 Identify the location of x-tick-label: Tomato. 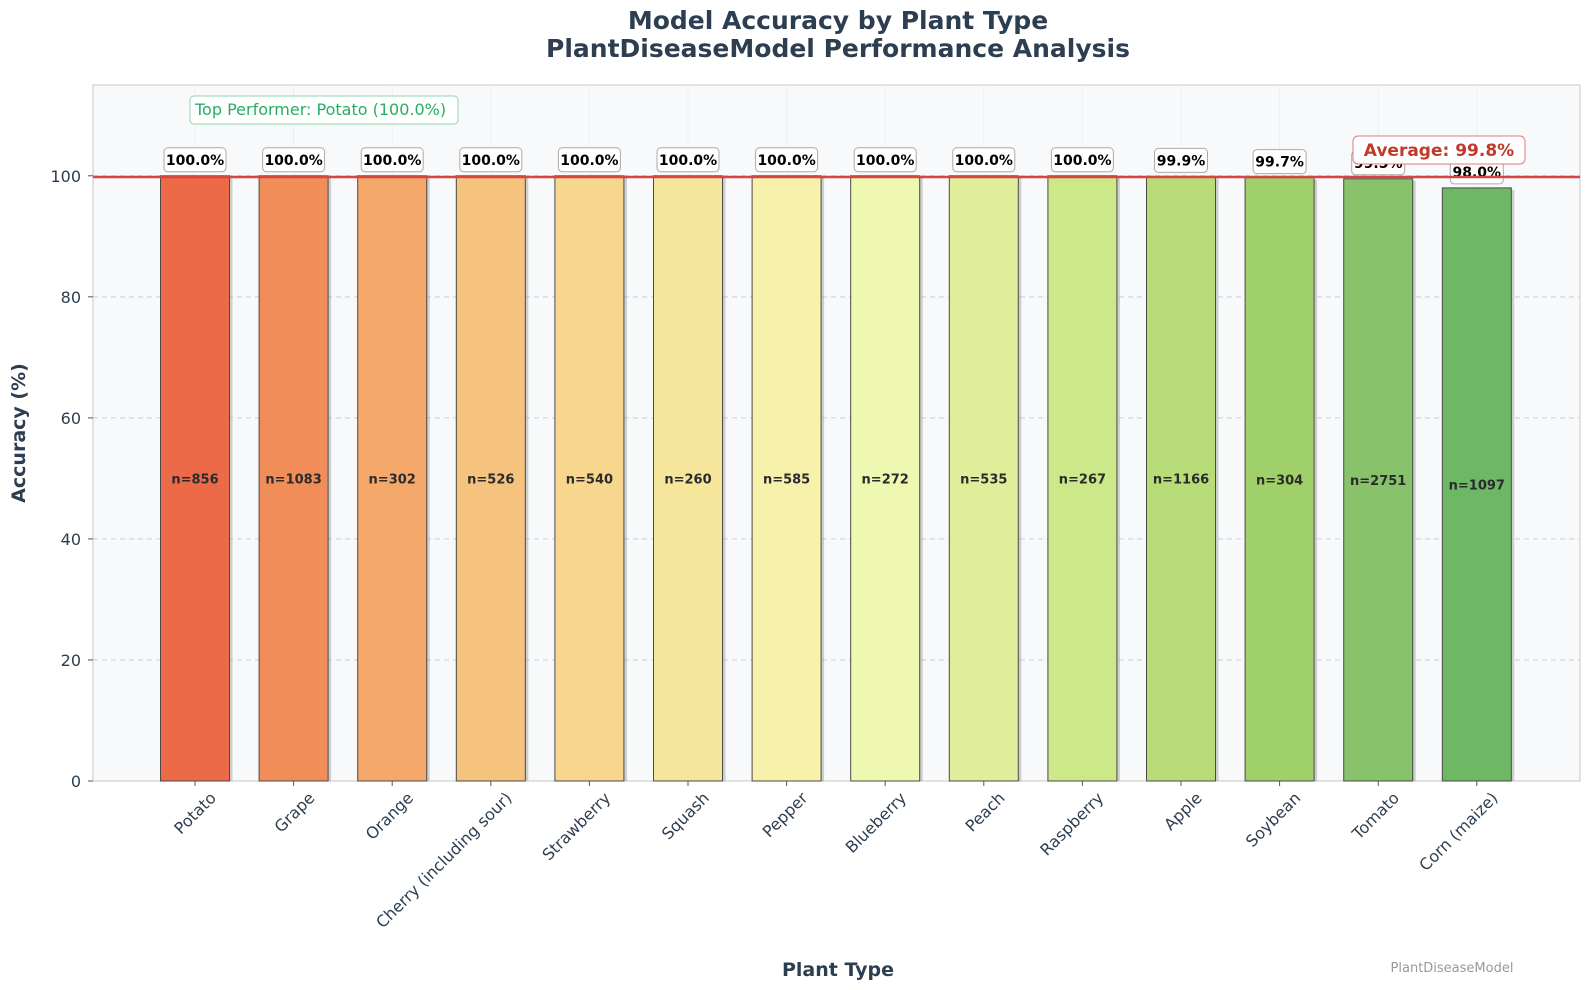
(1375, 815).